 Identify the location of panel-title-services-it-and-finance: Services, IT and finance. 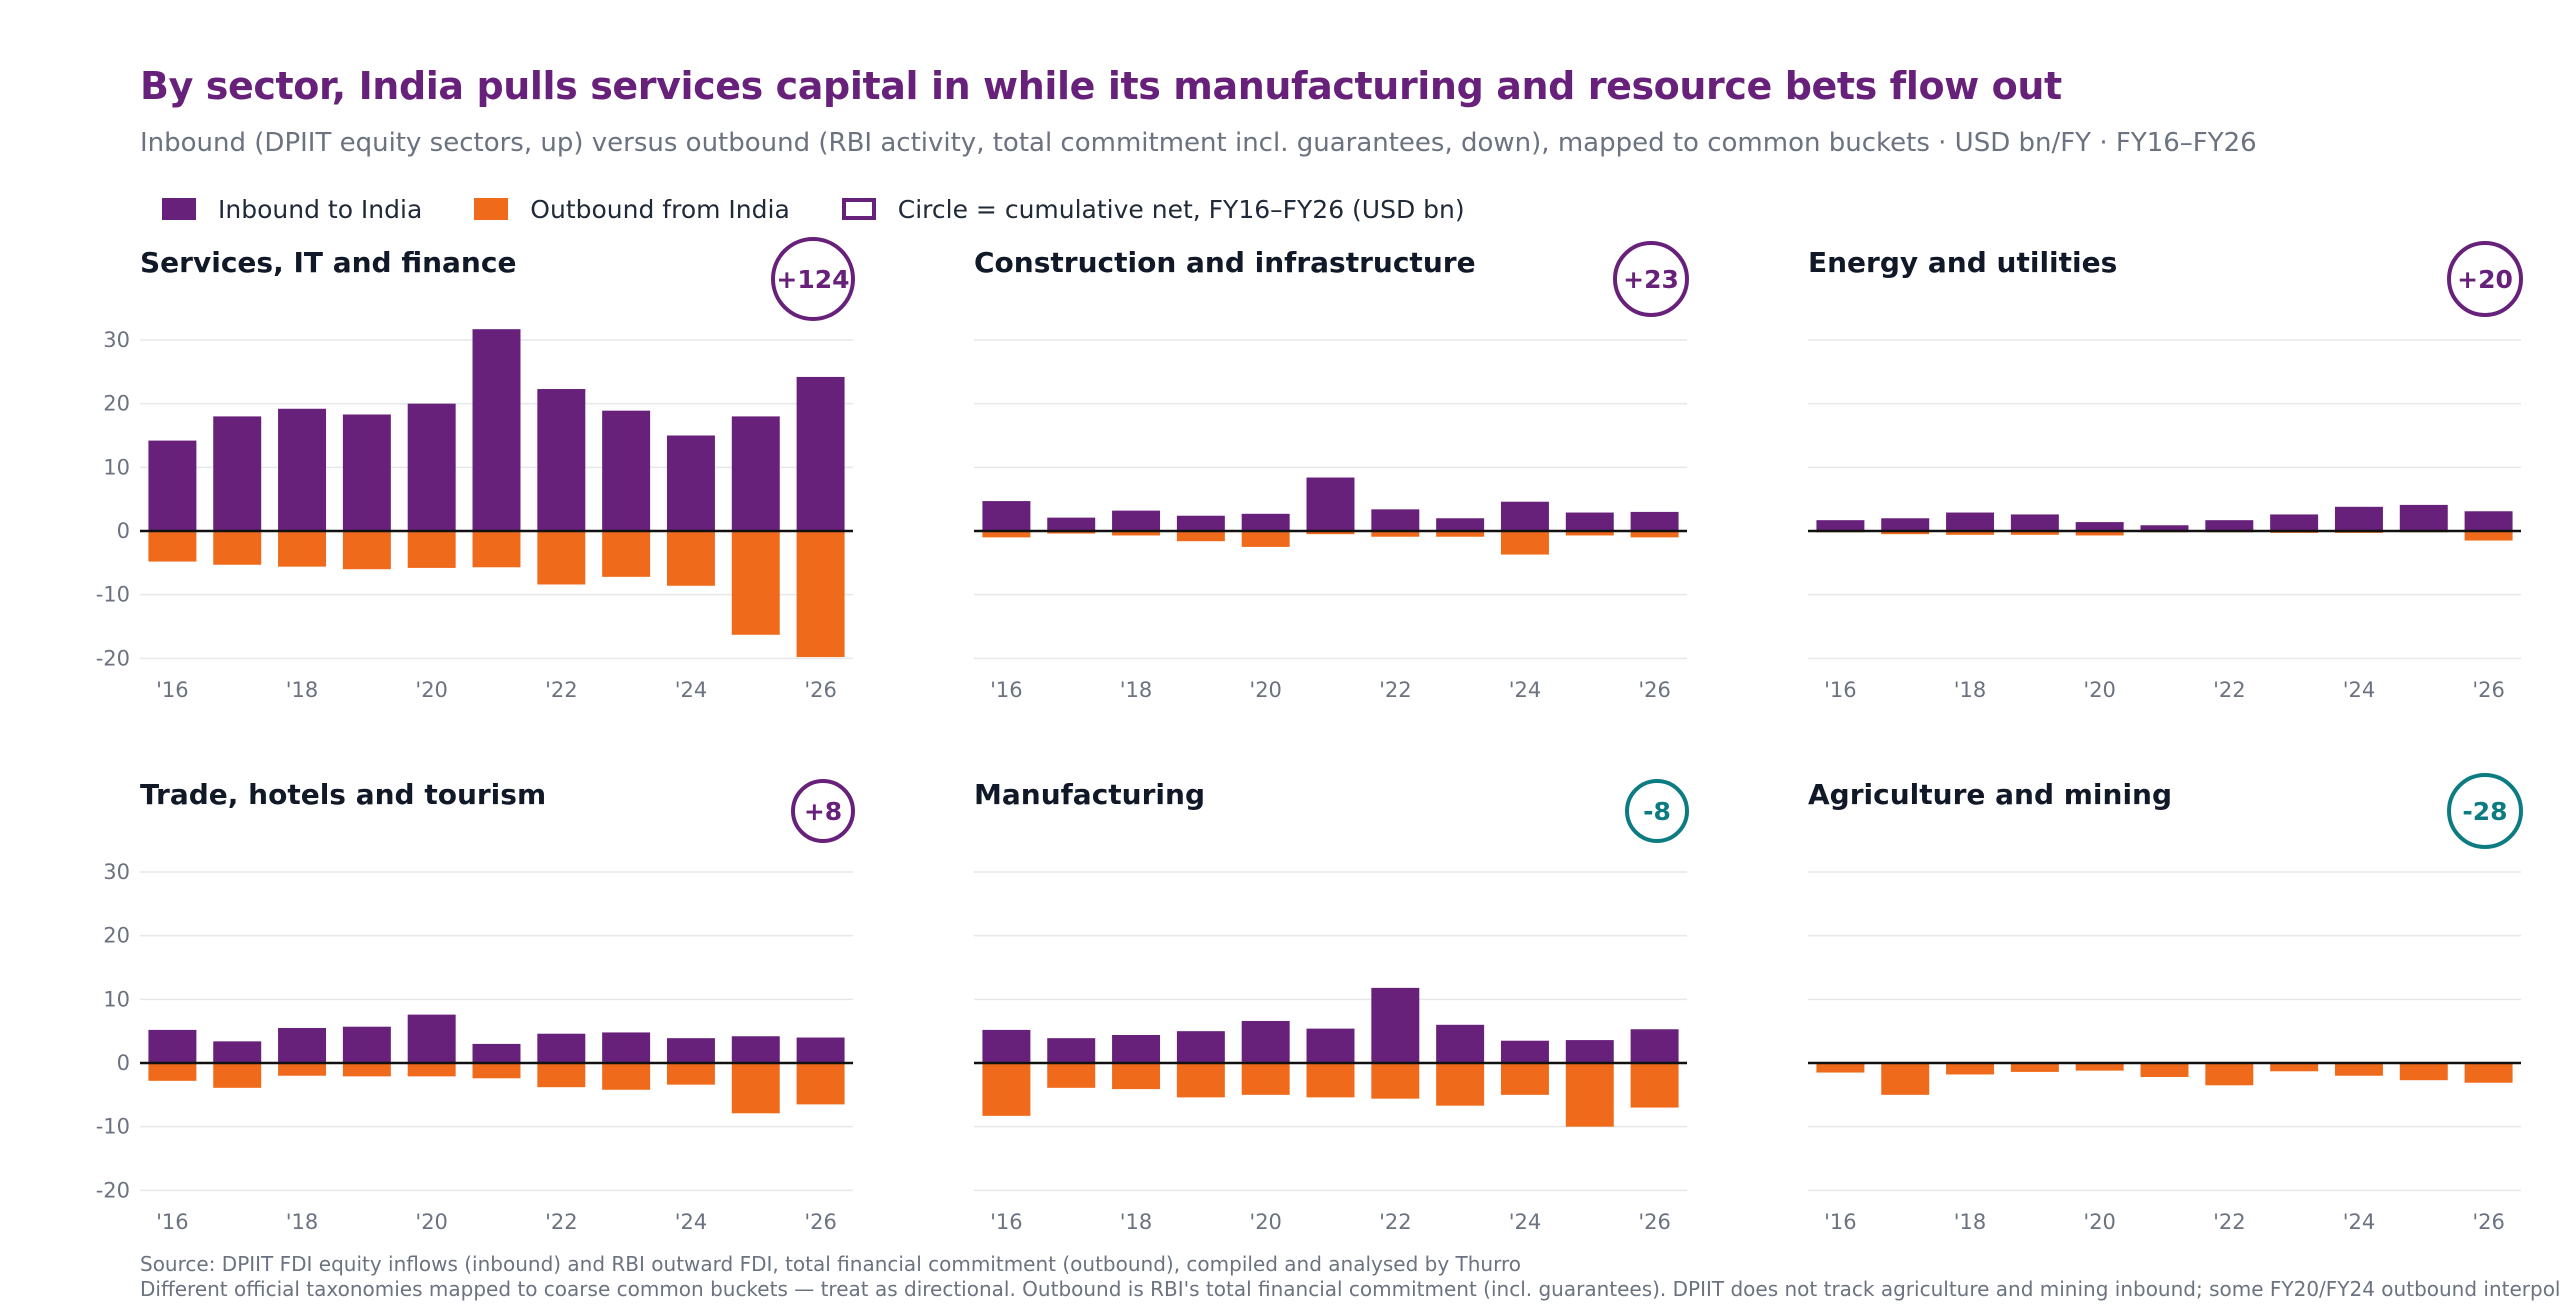
(328, 262).